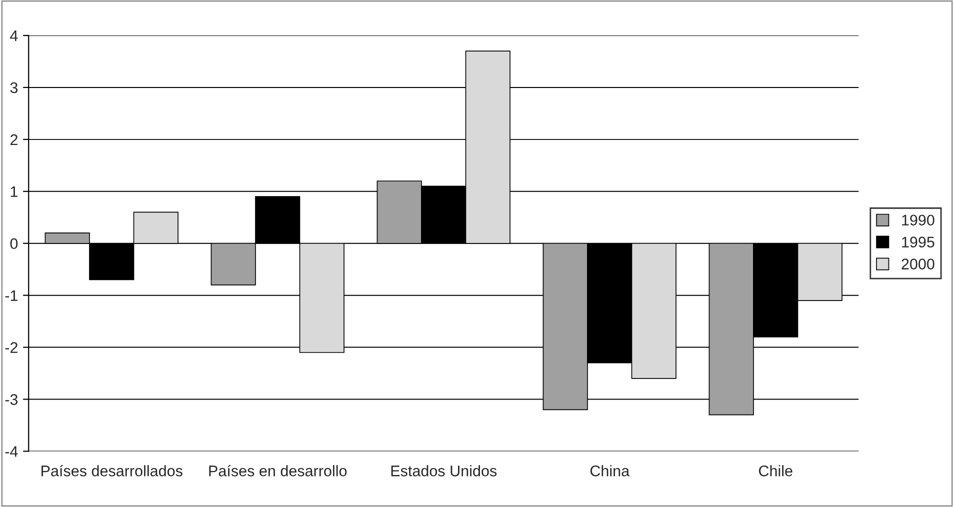  What do you see at coordinates (14, 244) in the screenshot?
I see `y-tick-label: 0` at bounding box center [14, 244].